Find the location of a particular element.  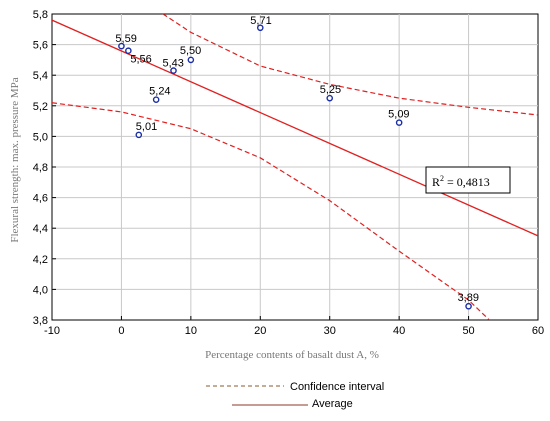

data-label: 5,24 is located at coordinates (159, 92).